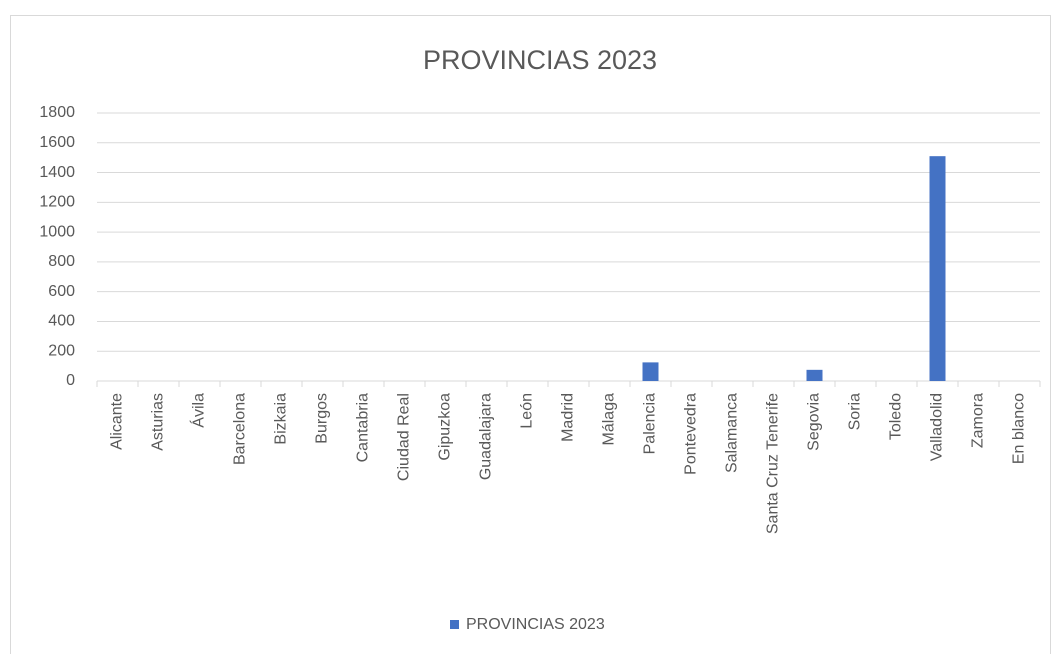  I want to click on x-tick-label: Segovia, so click(814, 422).